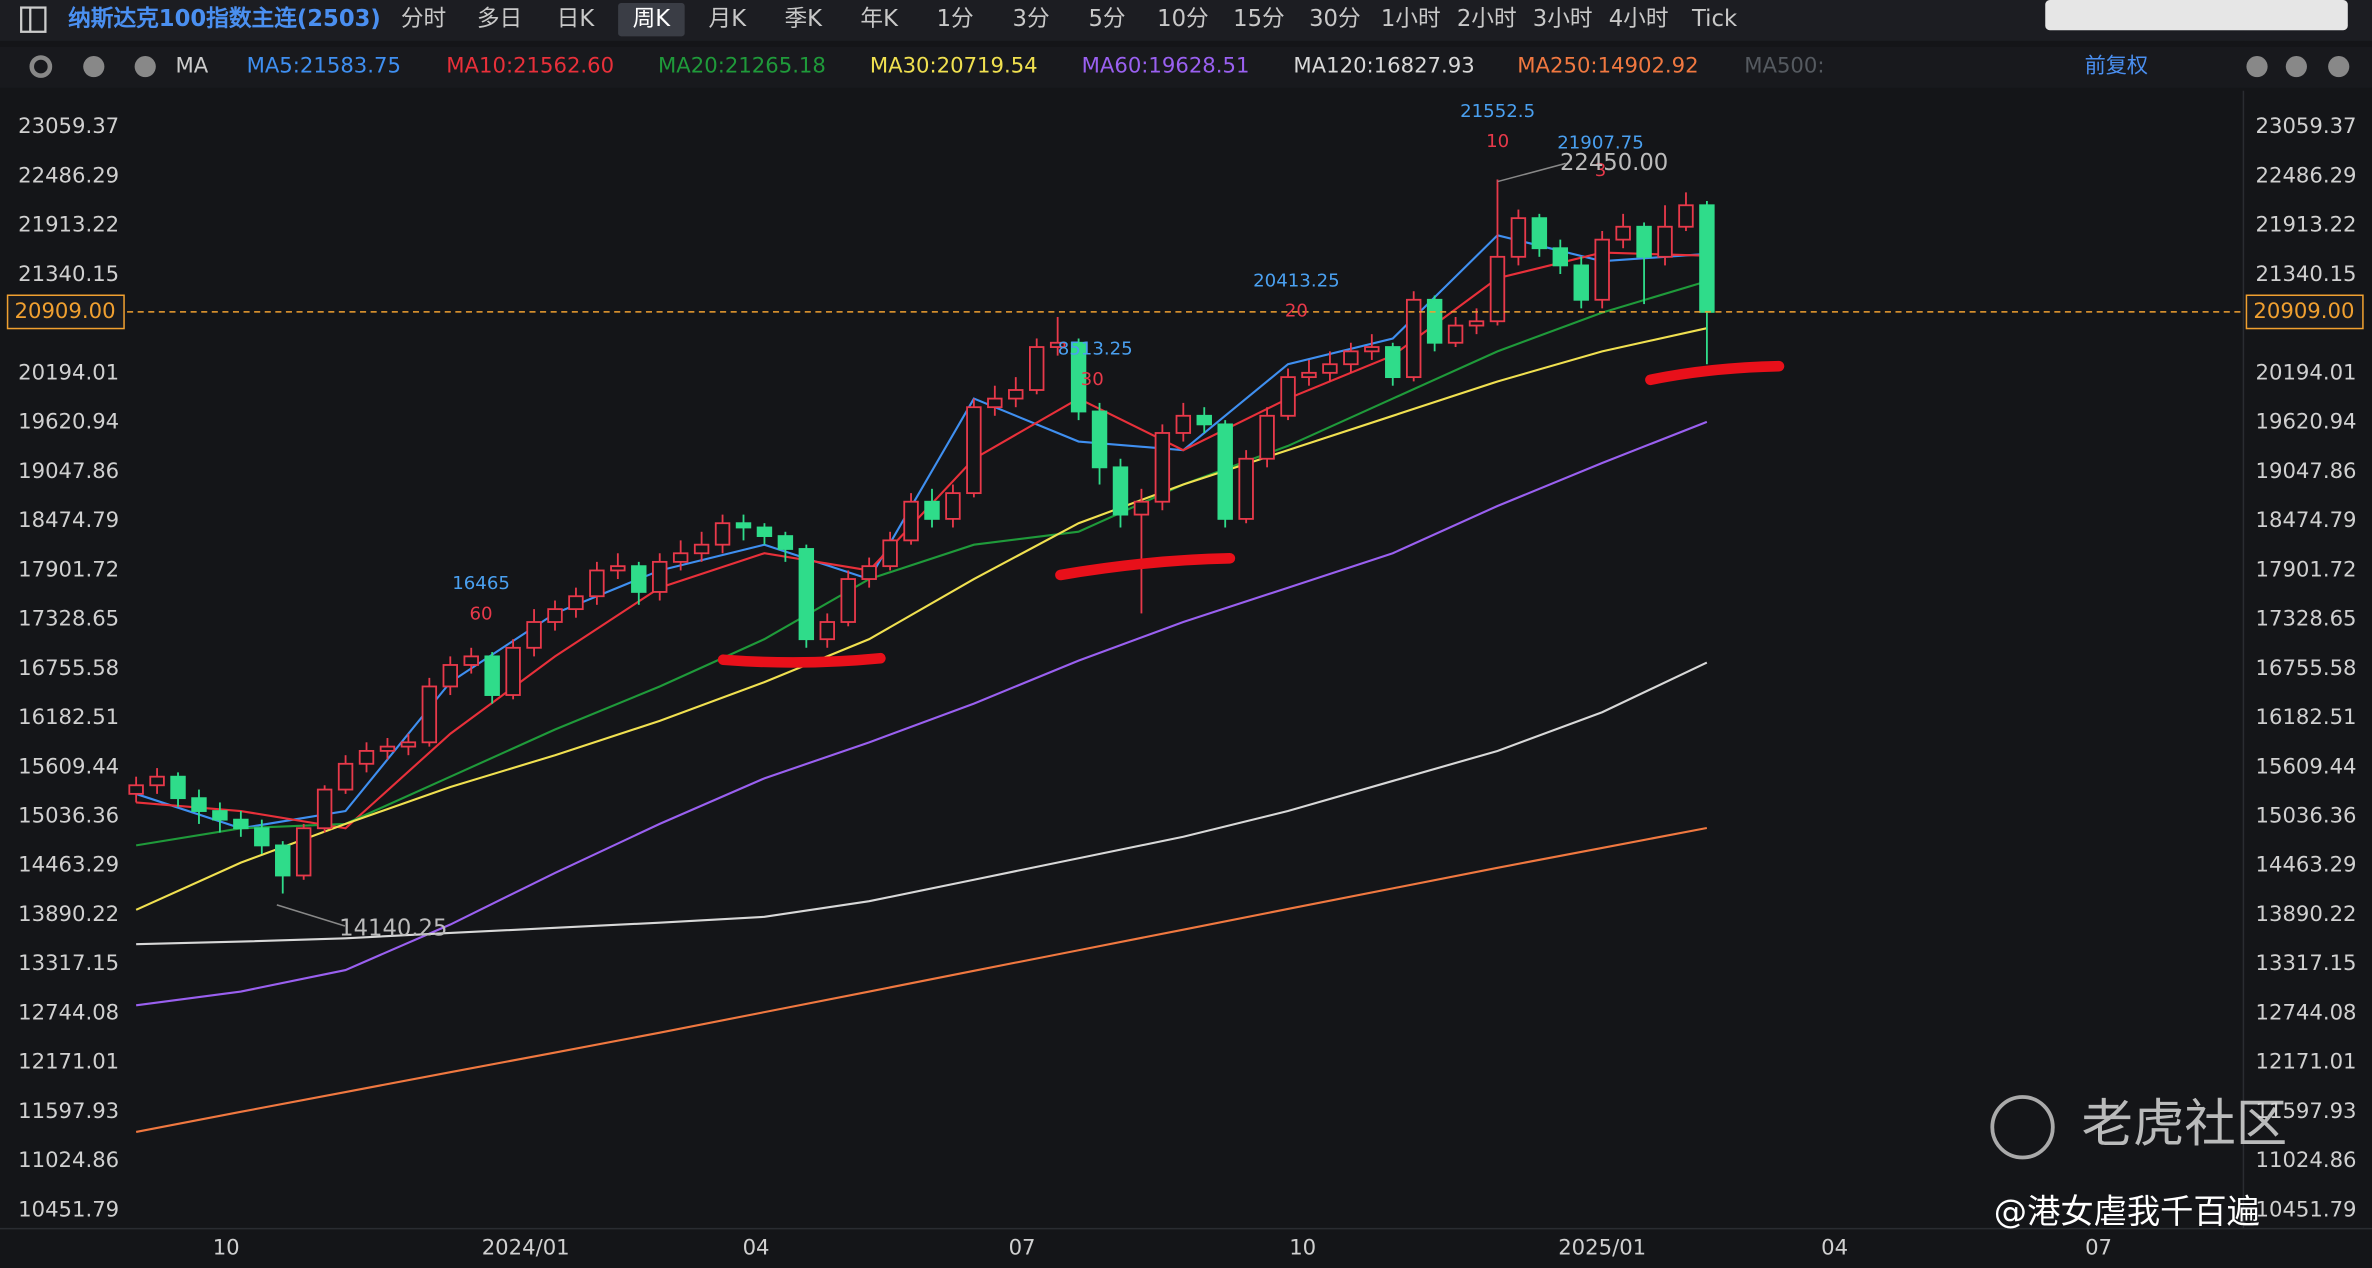 Image resolution: width=2372 pixels, height=1268 pixels. I want to click on ma-legend: MA10:21562.60, so click(530, 65).